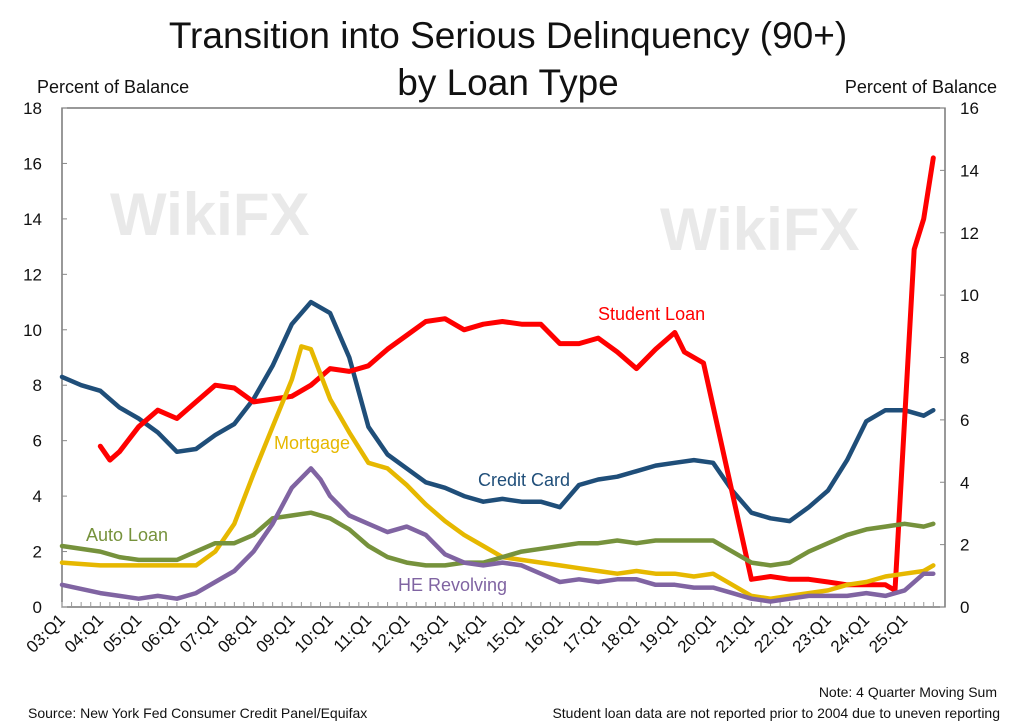 The image size is (1021, 727). I want to click on y-tick-label-right: 2, so click(964, 545).